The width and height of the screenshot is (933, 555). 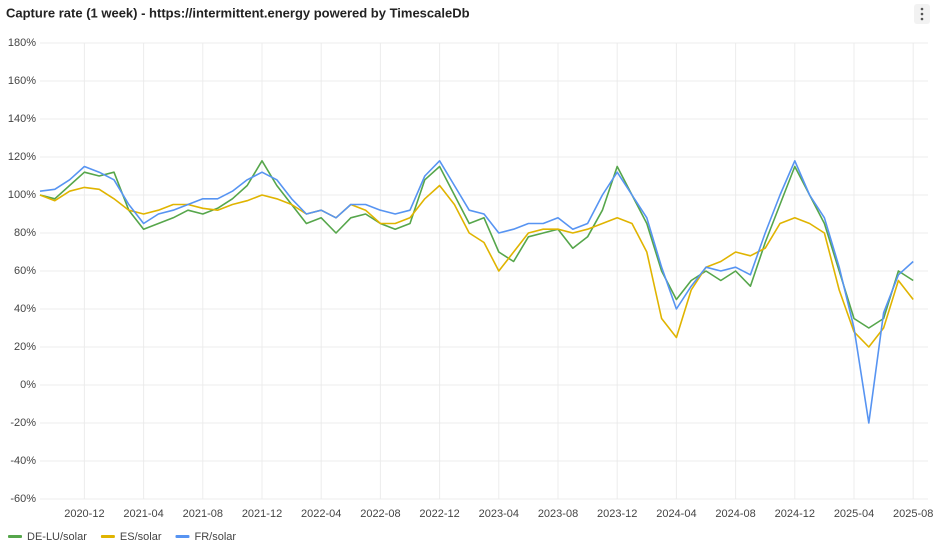 I want to click on x-tick-label: 2024-04, so click(x=676, y=514).